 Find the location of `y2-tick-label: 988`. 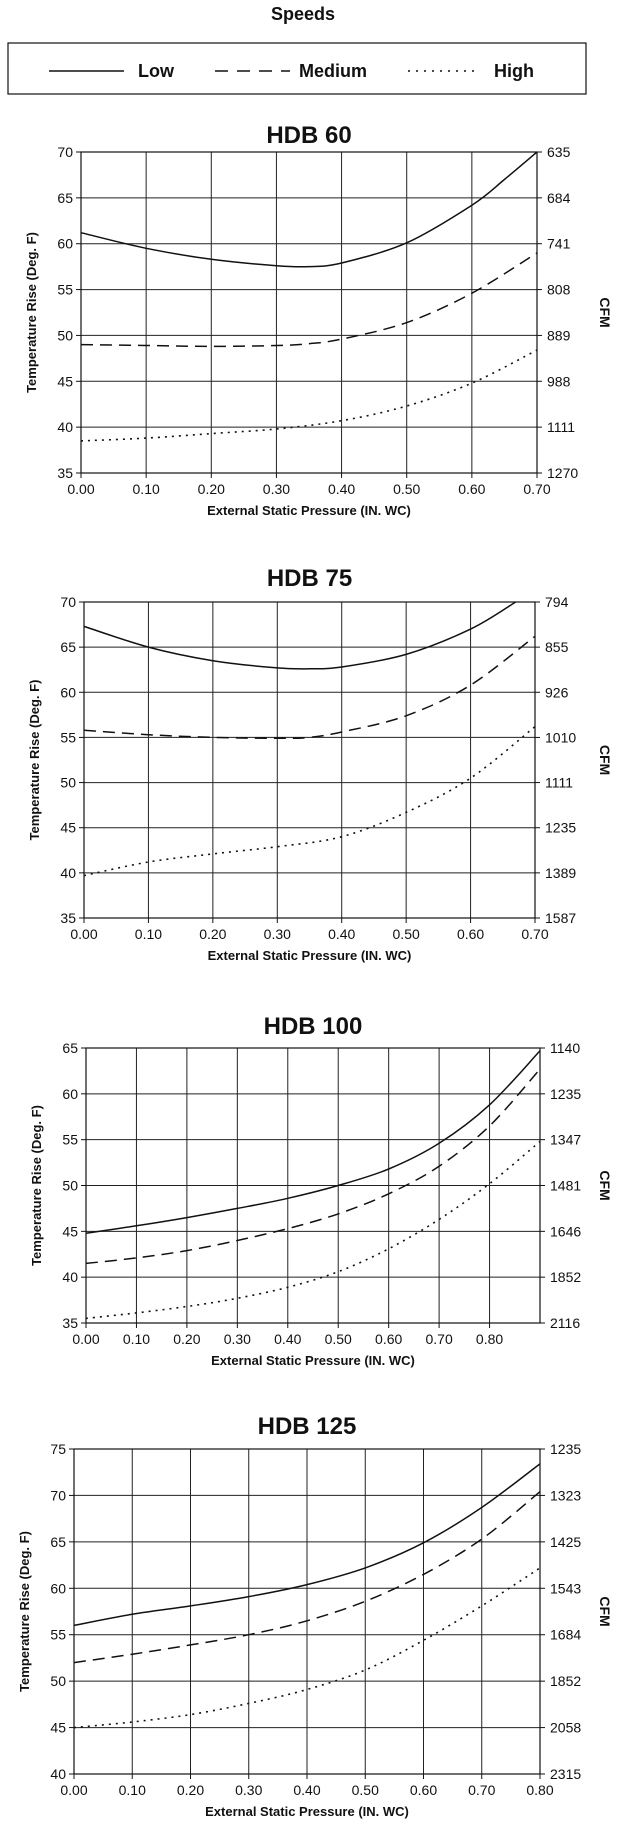

y2-tick-label: 988 is located at coordinates (559, 381).